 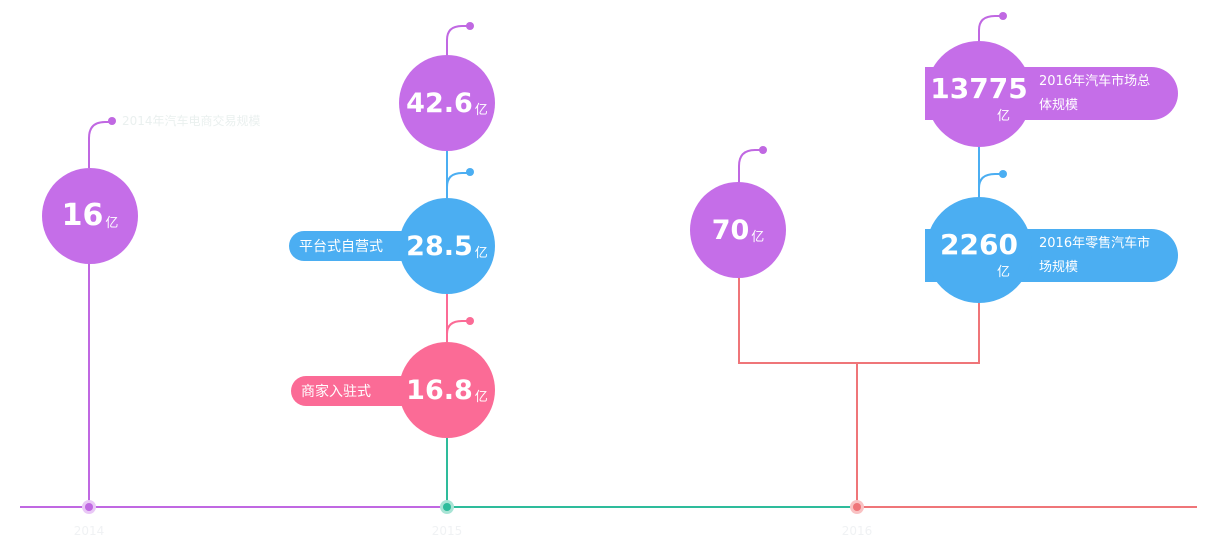 I want to click on circle-2015-total: 42.6 亿, so click(x=447, y=103).